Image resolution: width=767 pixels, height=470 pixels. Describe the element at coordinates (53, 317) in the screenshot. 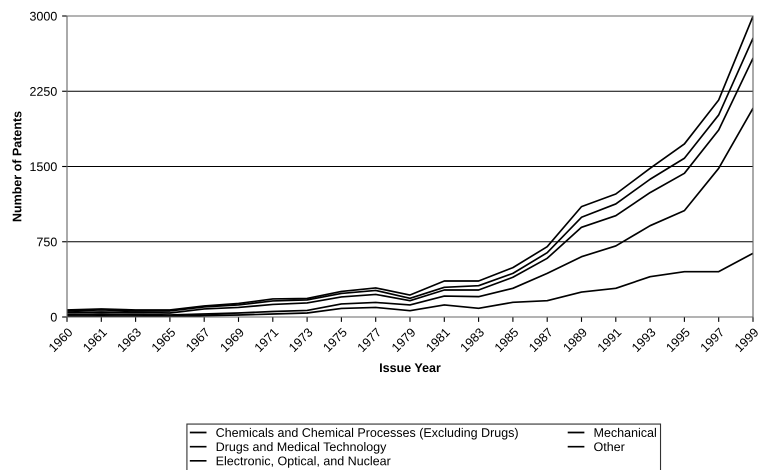

I see `y-tick-label: 0` at that location.